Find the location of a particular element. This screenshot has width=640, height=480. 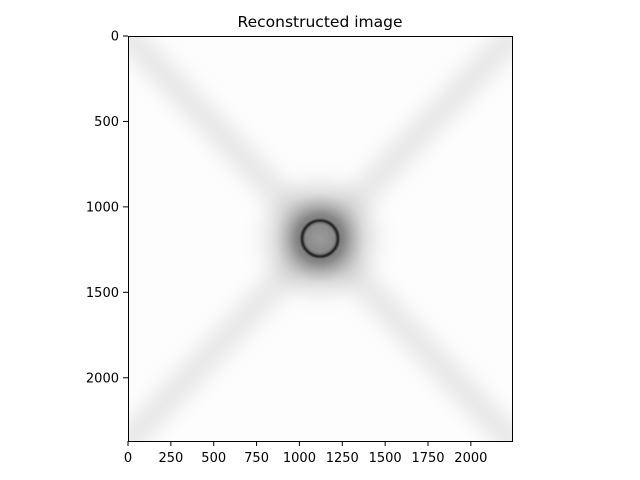

x-axis: 0 250 500 750 1000 1250 1500 1750 2000 is located at coordinates (305, 453).